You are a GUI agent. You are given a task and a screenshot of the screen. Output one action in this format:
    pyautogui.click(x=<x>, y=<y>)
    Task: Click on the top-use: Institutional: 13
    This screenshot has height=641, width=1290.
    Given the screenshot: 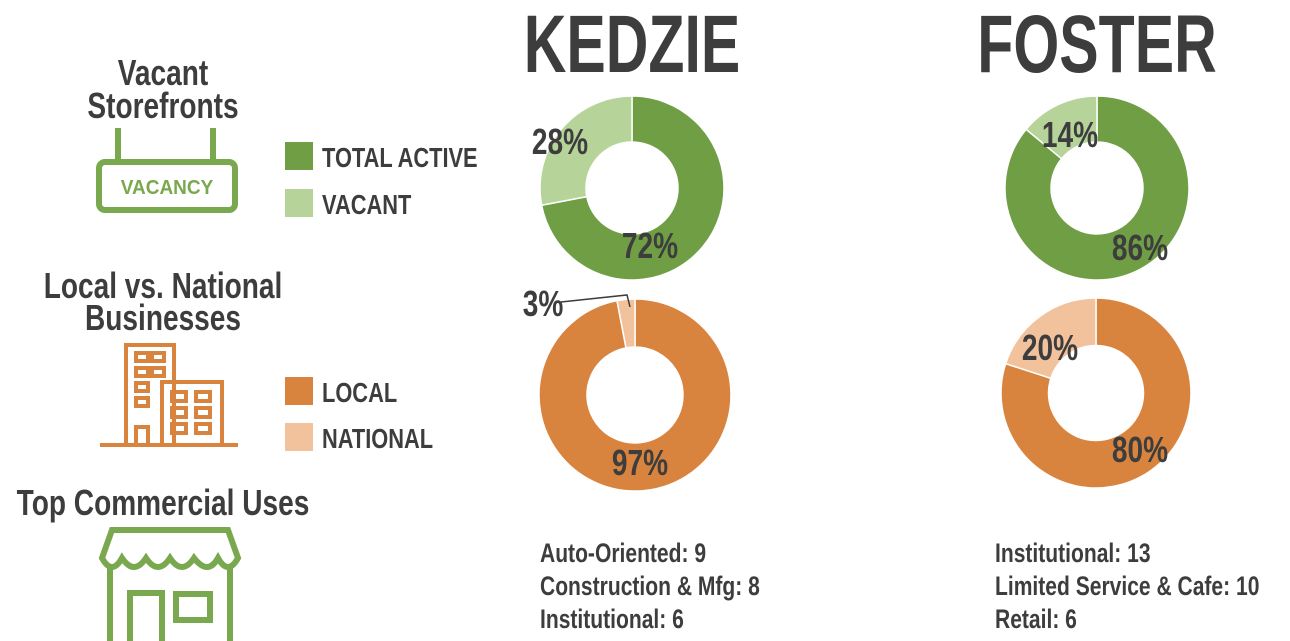 What is the action you would take?
    pyautogui.click(x=1073, y=554)
    